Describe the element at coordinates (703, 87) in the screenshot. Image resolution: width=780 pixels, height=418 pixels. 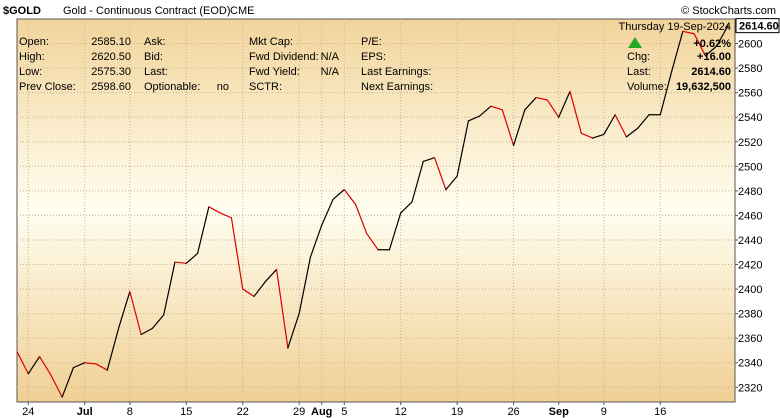
I see `volume-value: 19,632,500` at that location.